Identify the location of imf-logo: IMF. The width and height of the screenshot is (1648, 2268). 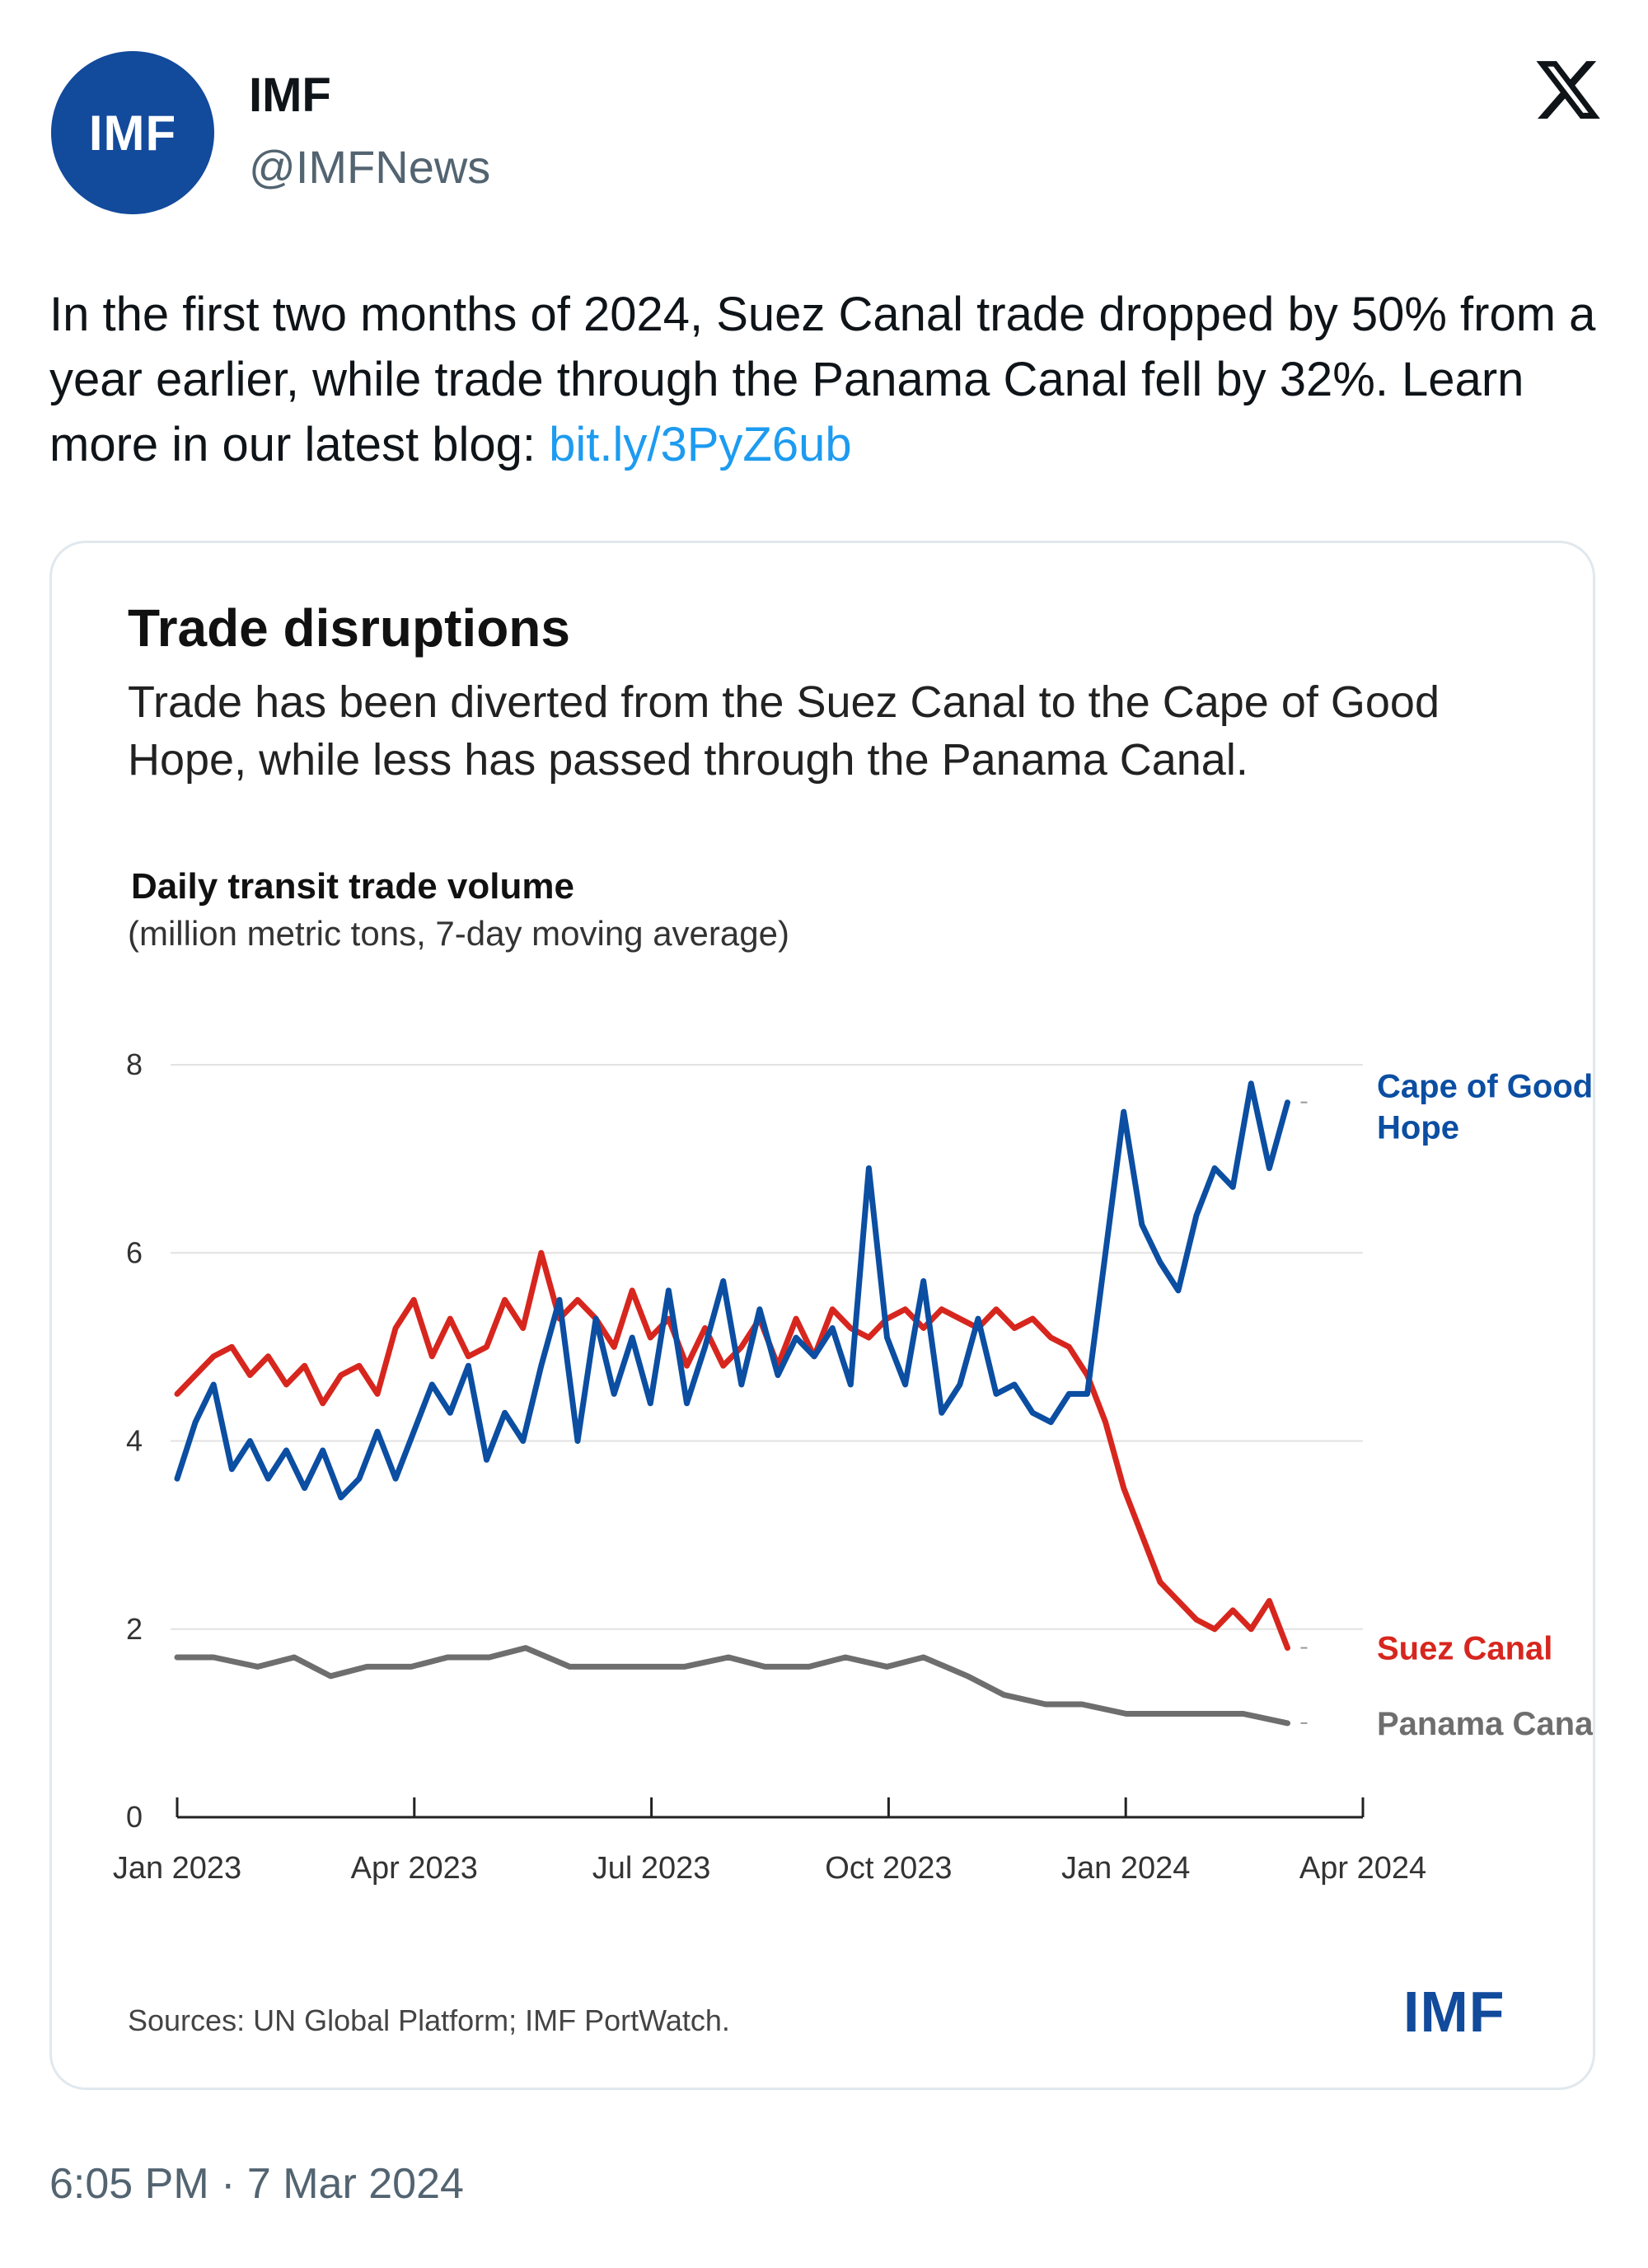
(1454, 2012).